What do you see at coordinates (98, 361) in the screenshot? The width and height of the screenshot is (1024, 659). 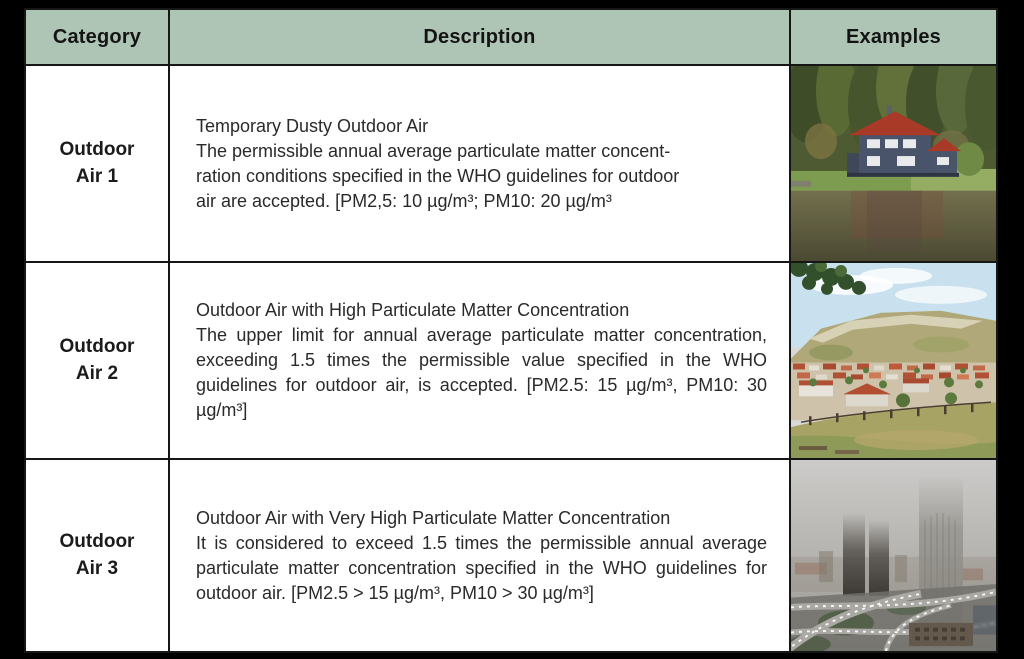 I see `category-cell-outdoor-air-2: Outdoor Air 2` at bounding box center [98, 361].